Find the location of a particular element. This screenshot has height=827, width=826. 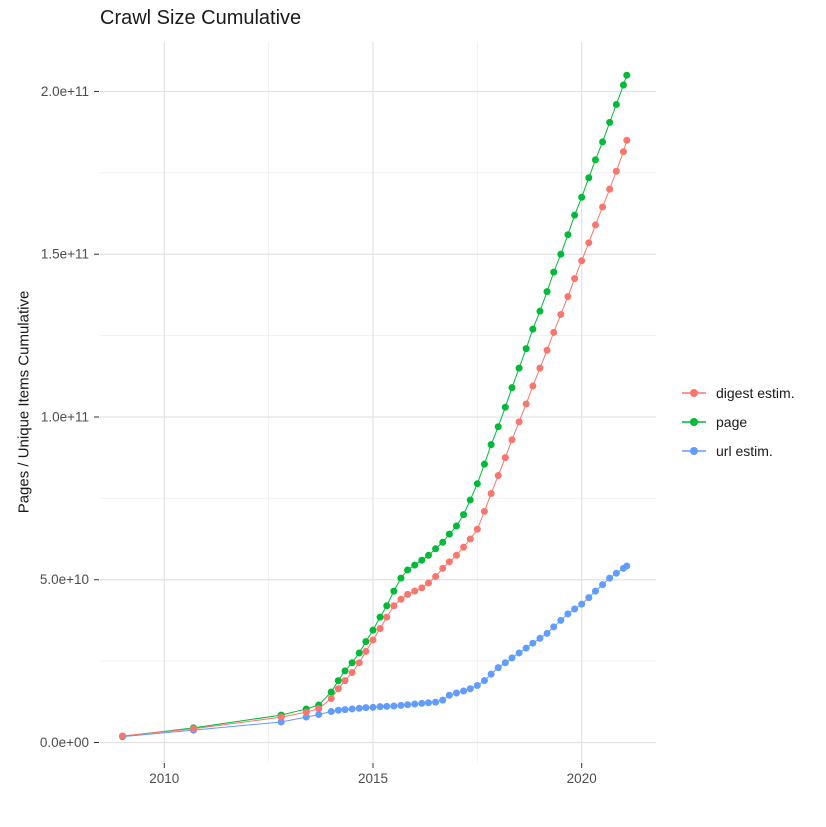

y-tick-label: 5.0e+10 is located at coordinates (64, 579).